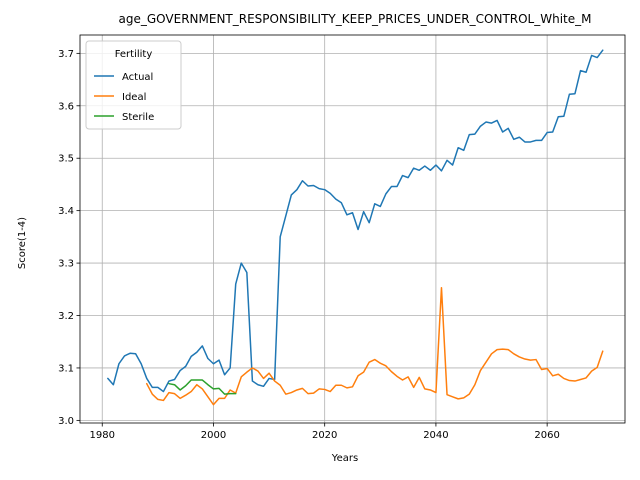 This screenshot has height=480, width=640. What do you see at coordinates (134, 54) in the screenshot?
I see `legend-title: Fertility` at bounding box center [134, 54].